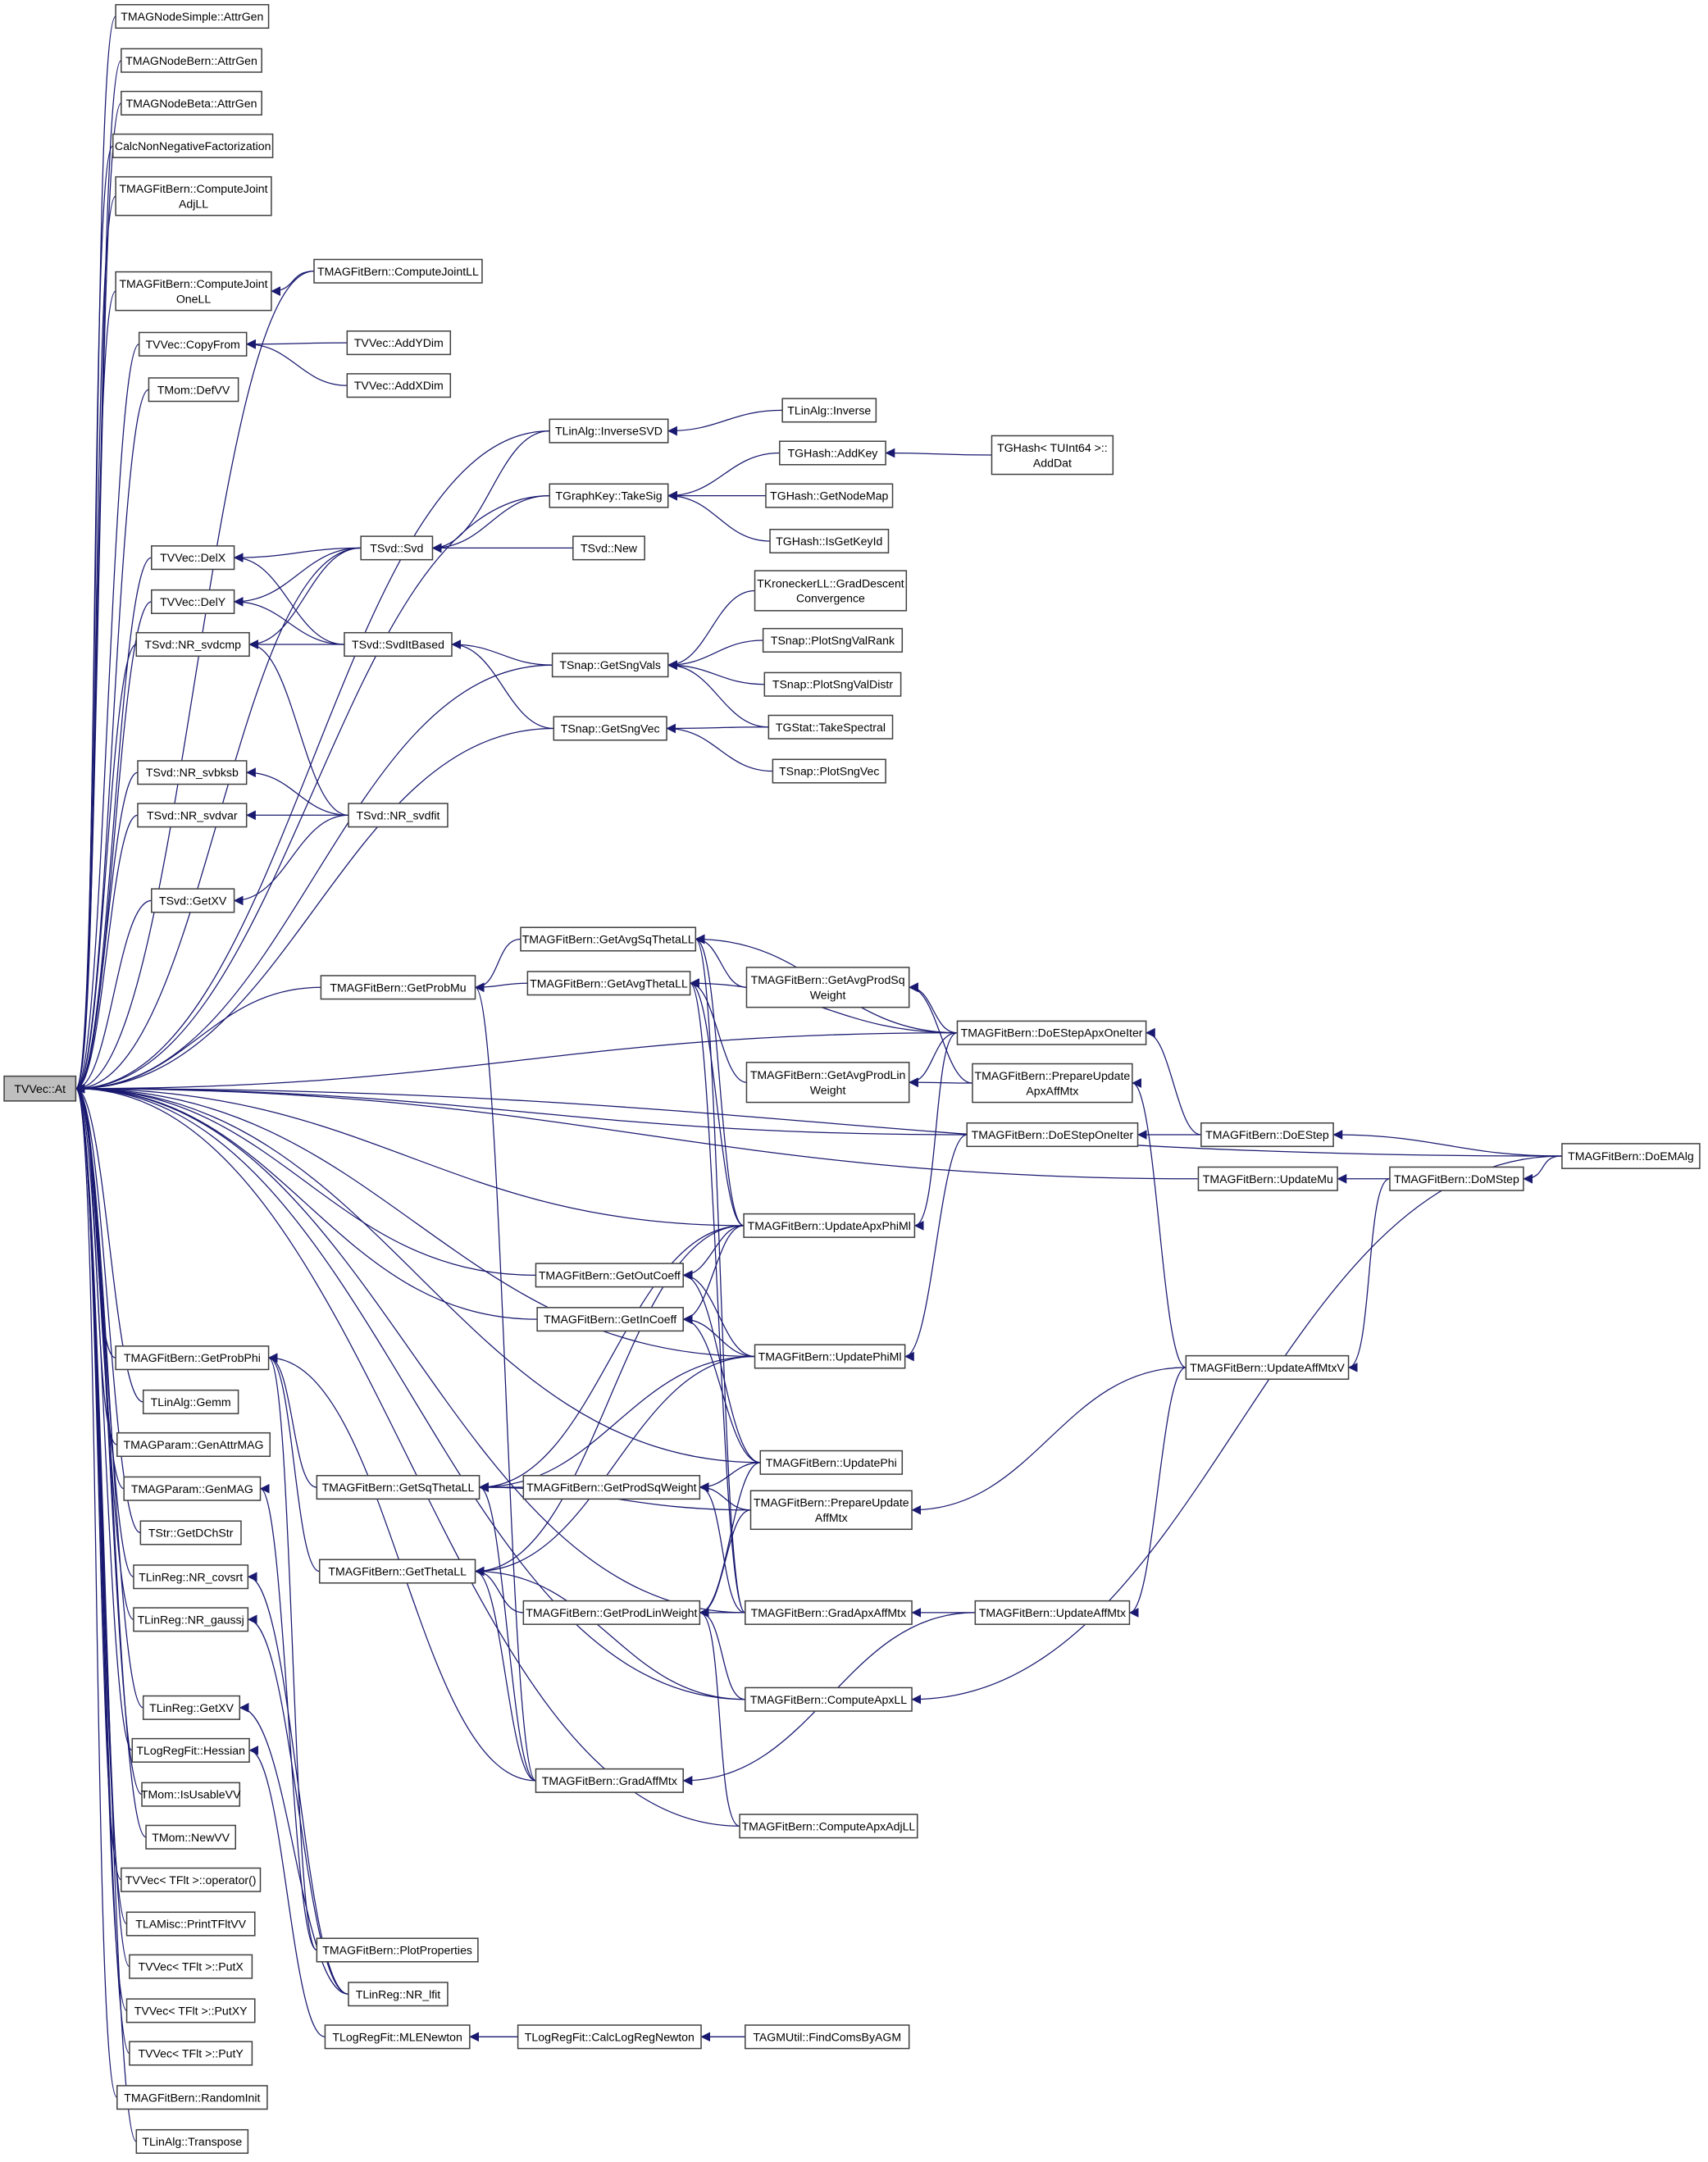 This screenshot has height=2162, width=1708. What do you see at coordinates (314, 879) in the screenshot?
I see `call-edge-sngvals-to-at` at bounding box center [314, 879].